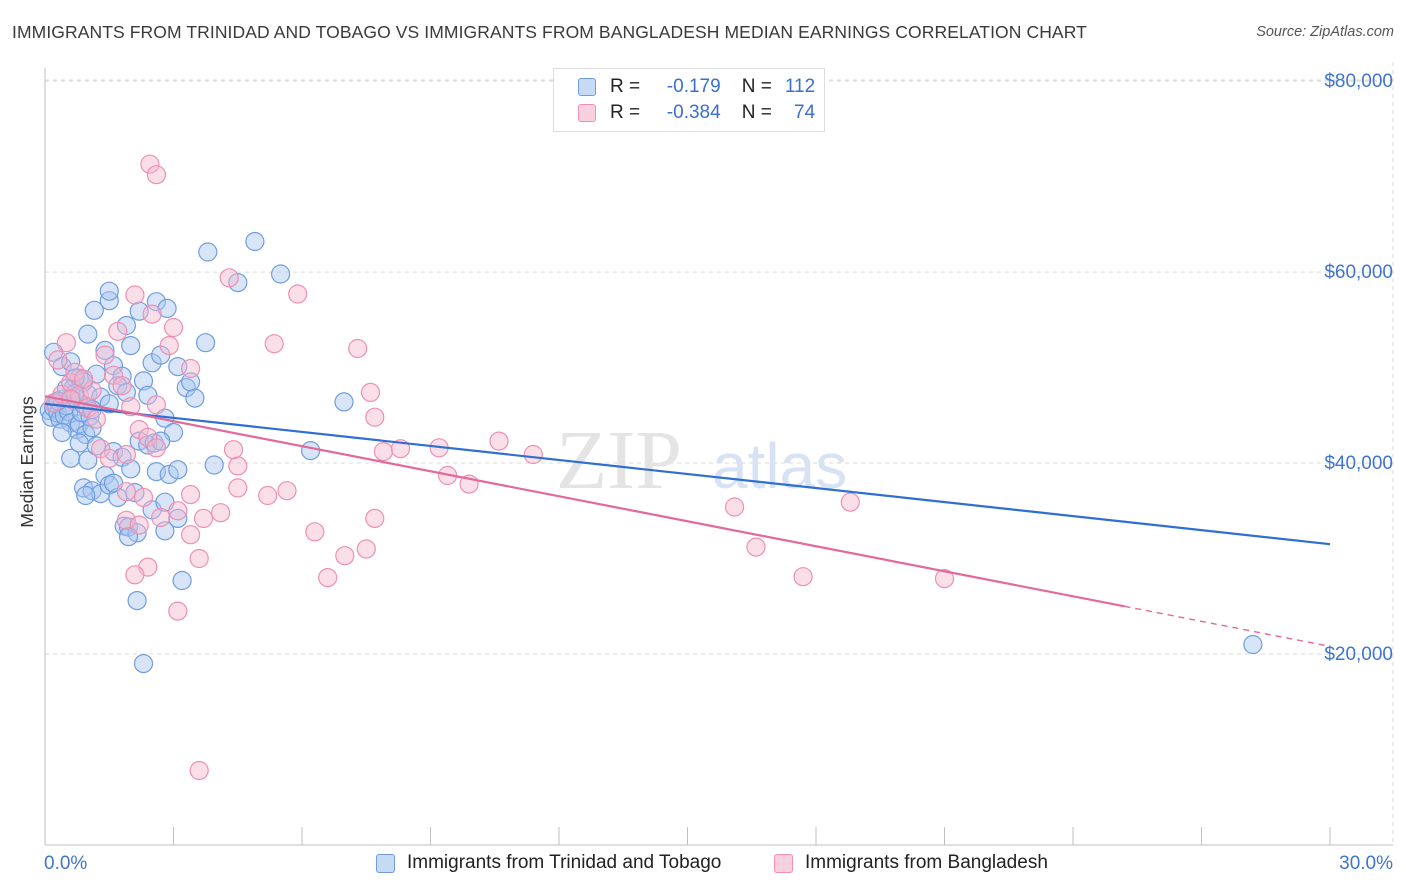 The height and width of the screenshot is (892, 1406). What do you see at coordinates (1358, 272) in the screenshot?
I see `y-tick-label: $60,000` at bounding box center [1358, 272].